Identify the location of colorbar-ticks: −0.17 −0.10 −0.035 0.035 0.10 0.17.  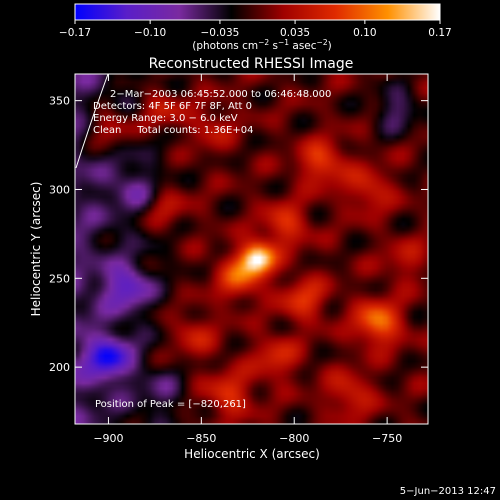
(255, 29).